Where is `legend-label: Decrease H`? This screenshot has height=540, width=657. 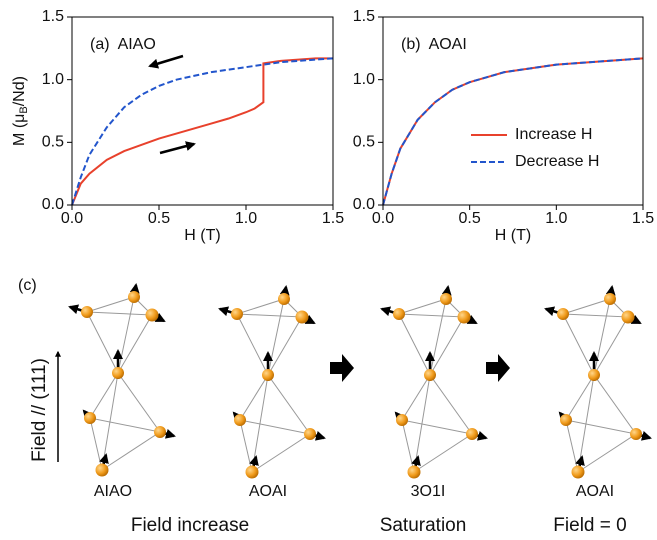
legend-label: Decrease H is located at coordinates (557, 161).